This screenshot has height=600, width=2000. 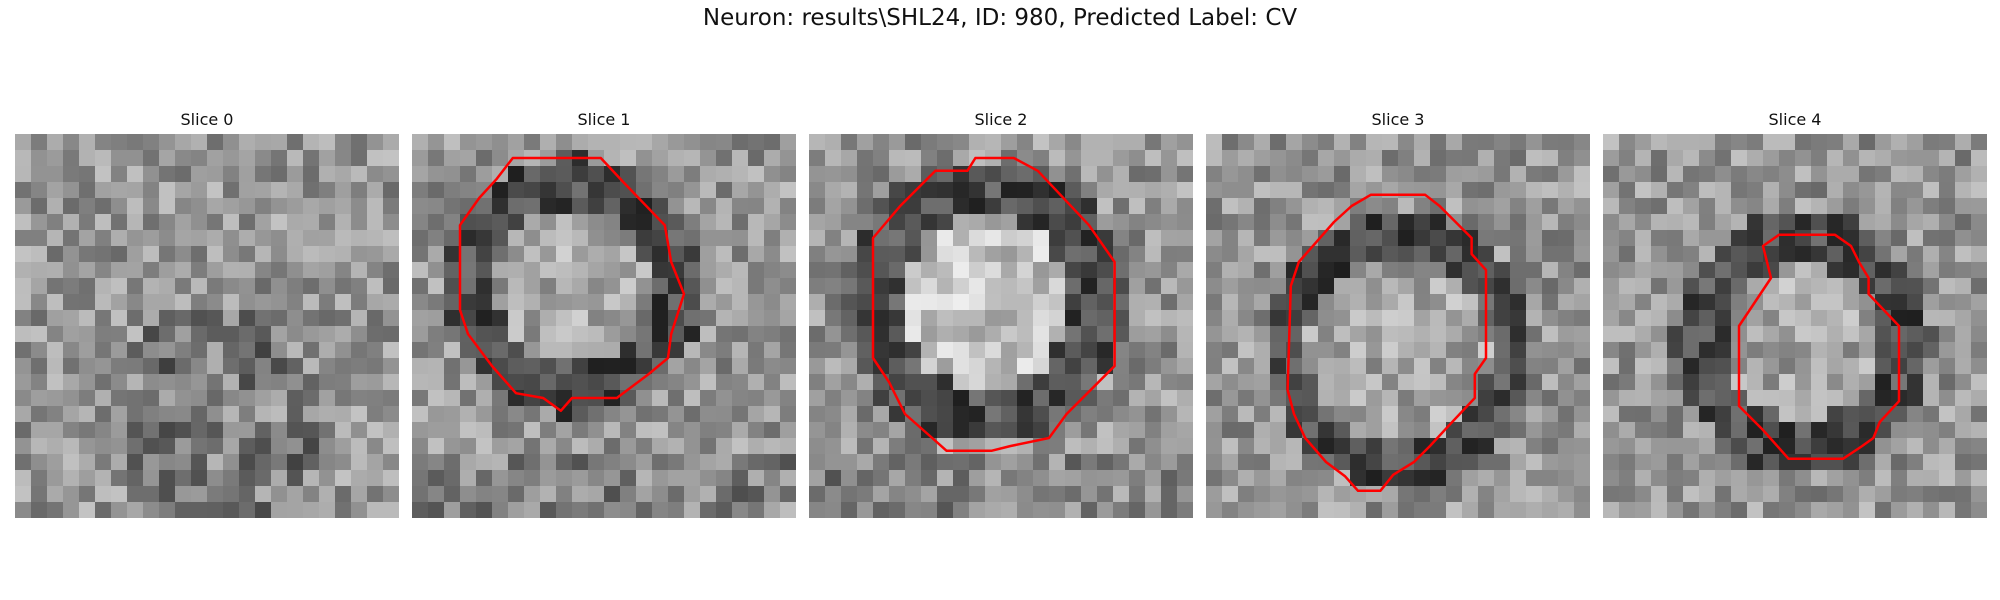 I want to click on slice-panel-2: Slice 2, so click(x=1001, y=322).